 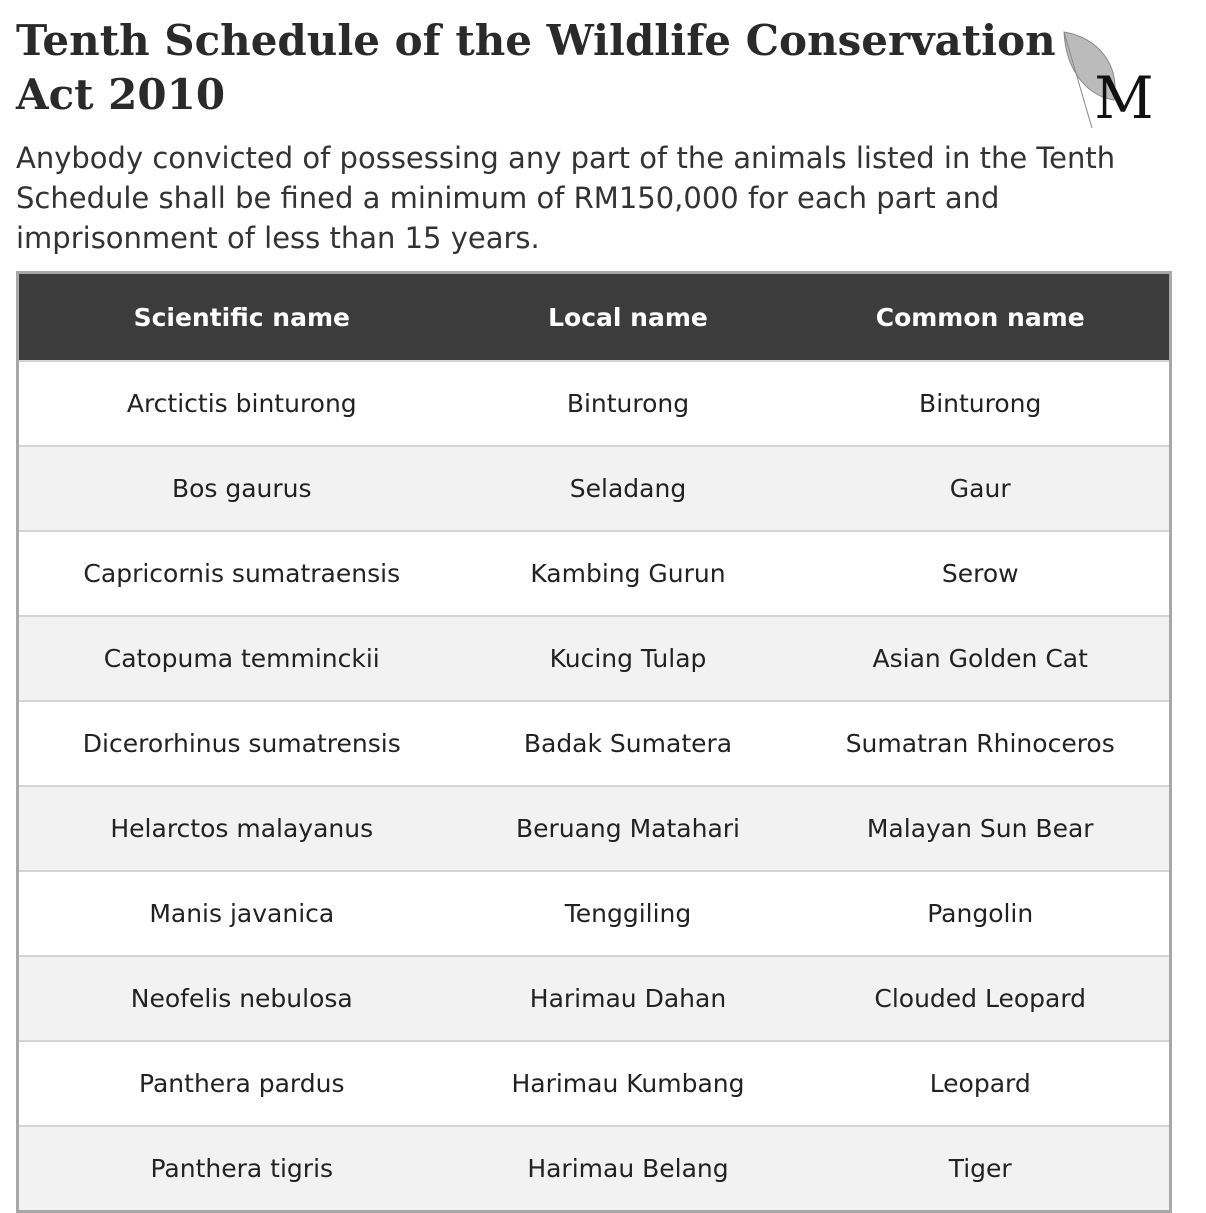 What do you see at coordinates (981, 1168) in the screenshot?
I see `table-cell: Tiger` at bounding box center [981, 1168].